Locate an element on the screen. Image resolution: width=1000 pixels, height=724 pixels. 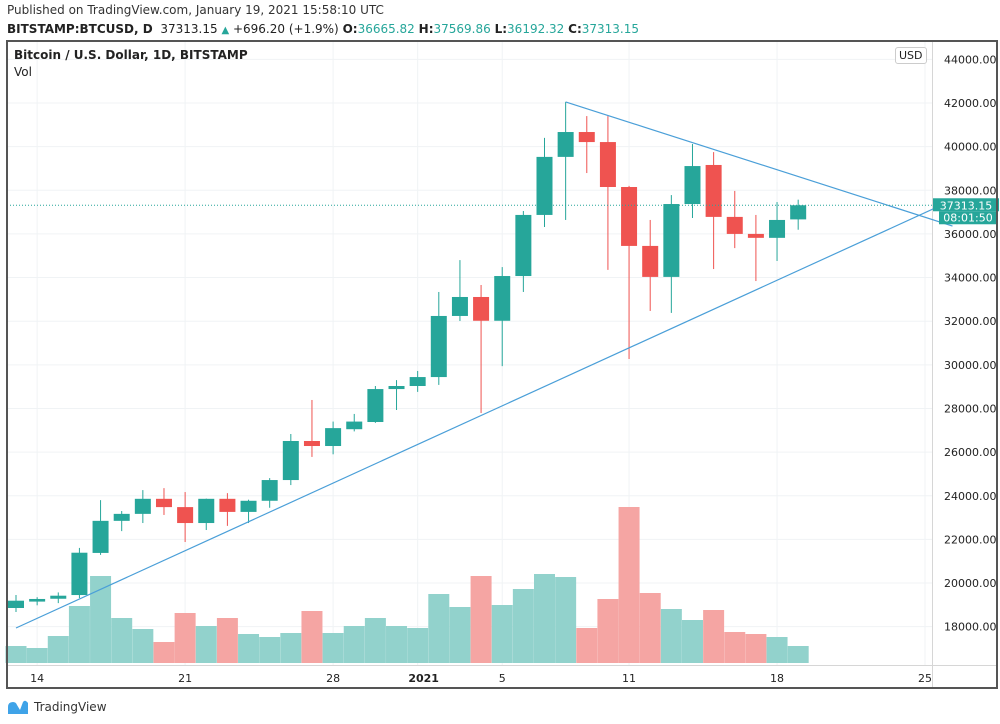
y-tick-label: 38000.00 is located at coordinates (970, 190).